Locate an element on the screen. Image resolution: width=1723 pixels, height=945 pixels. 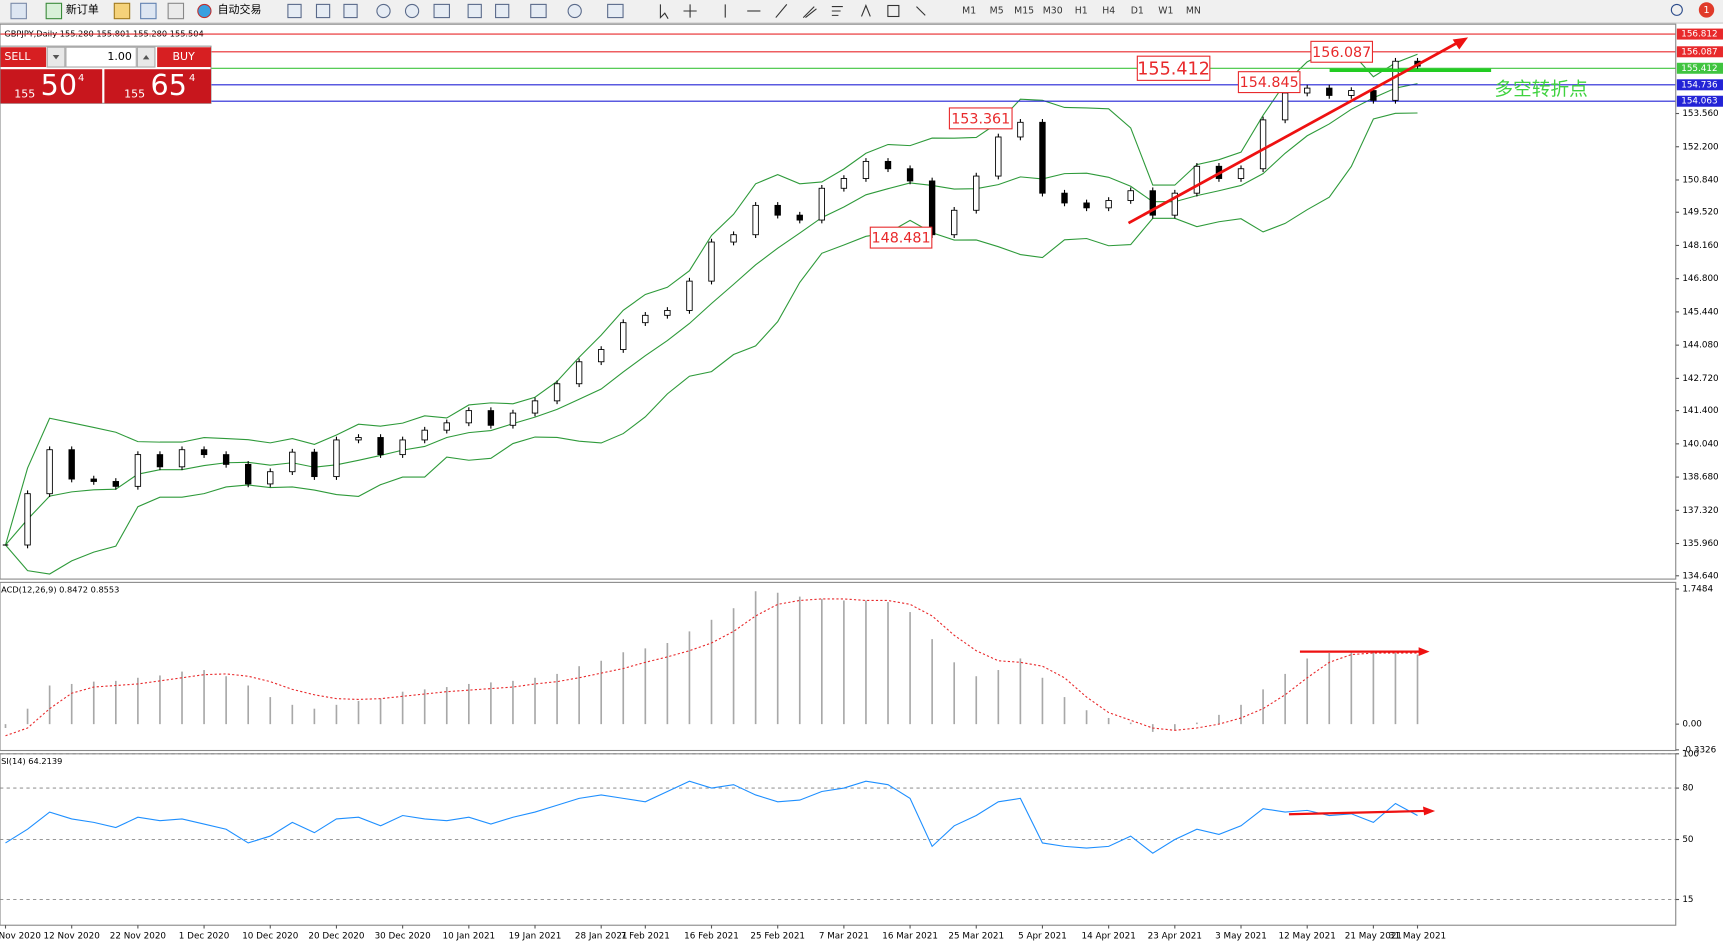
x-tick-label: 28 Jan 2021 is located at coordinates (601, 937).